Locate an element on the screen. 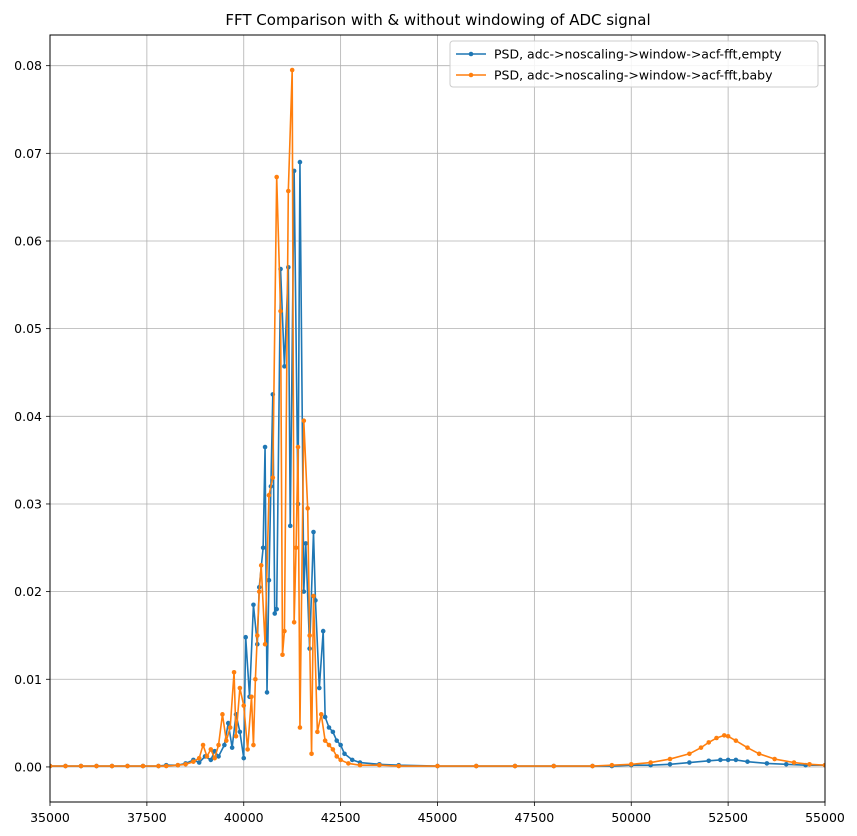  y-tick-label: 0.07 is located at coordinates (28, 153).